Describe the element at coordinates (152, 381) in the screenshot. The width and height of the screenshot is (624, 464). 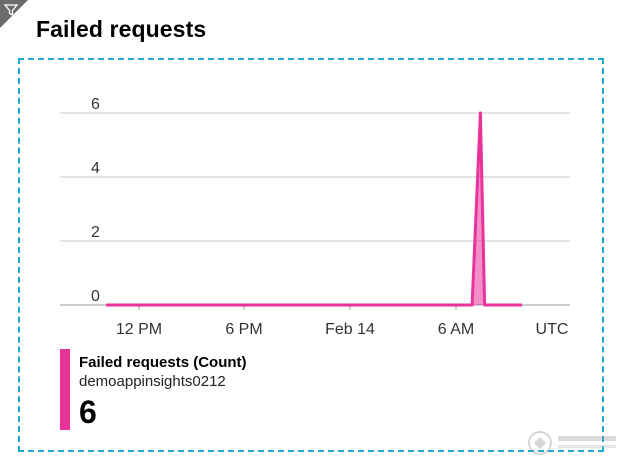
I see `legend-resource-name: demoappinsights0212` at that location.